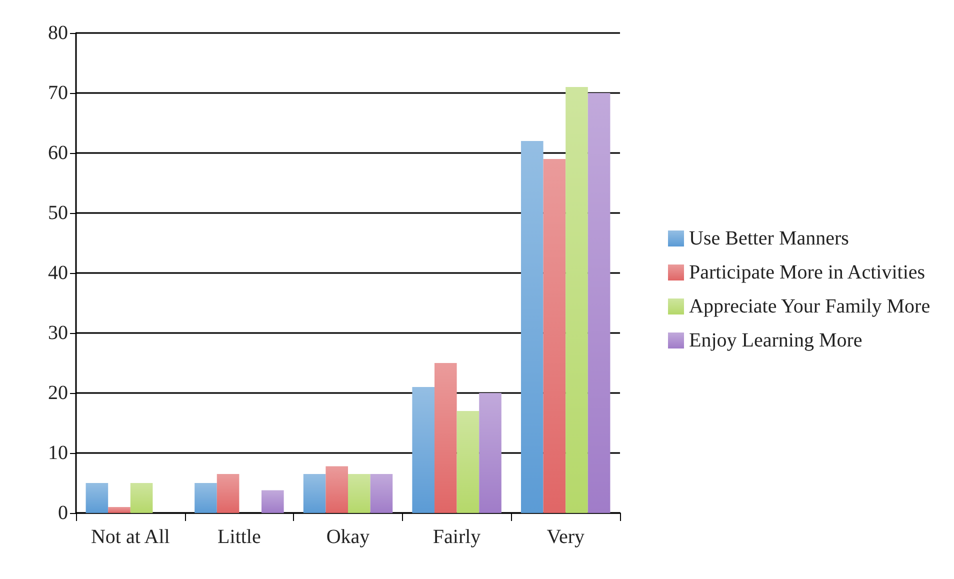 Image resolution: width=954 pixels, height=579 pixels. What do you see at coordinates (58, 33) in the screenshot?
I see `y-tick-label: 80` at bounding box center [58, 33].